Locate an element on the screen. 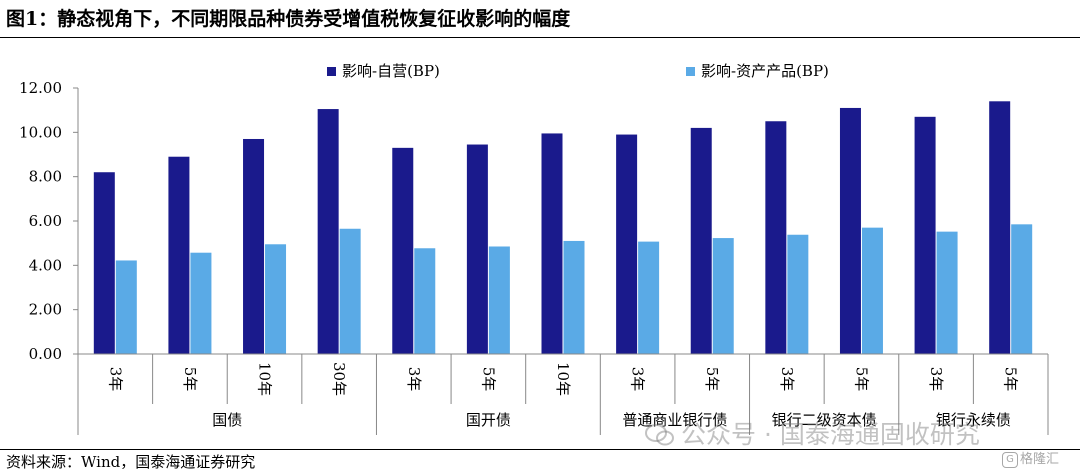 This screenshot has height=476, width=1080. watermark: 公众号 · 国泰海通固收研究 is located at coordinates (812, 435).